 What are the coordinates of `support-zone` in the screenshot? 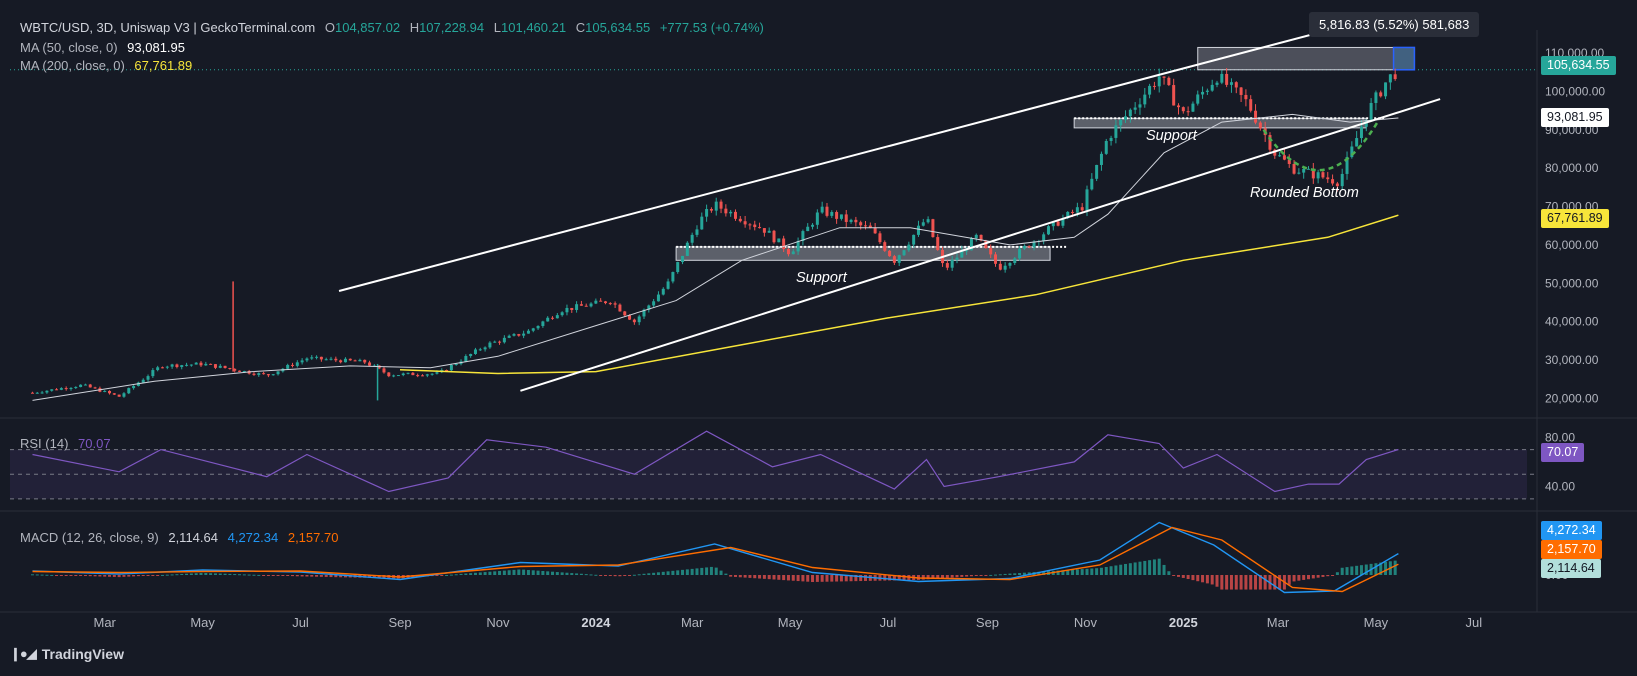 It's located at (863, 253).